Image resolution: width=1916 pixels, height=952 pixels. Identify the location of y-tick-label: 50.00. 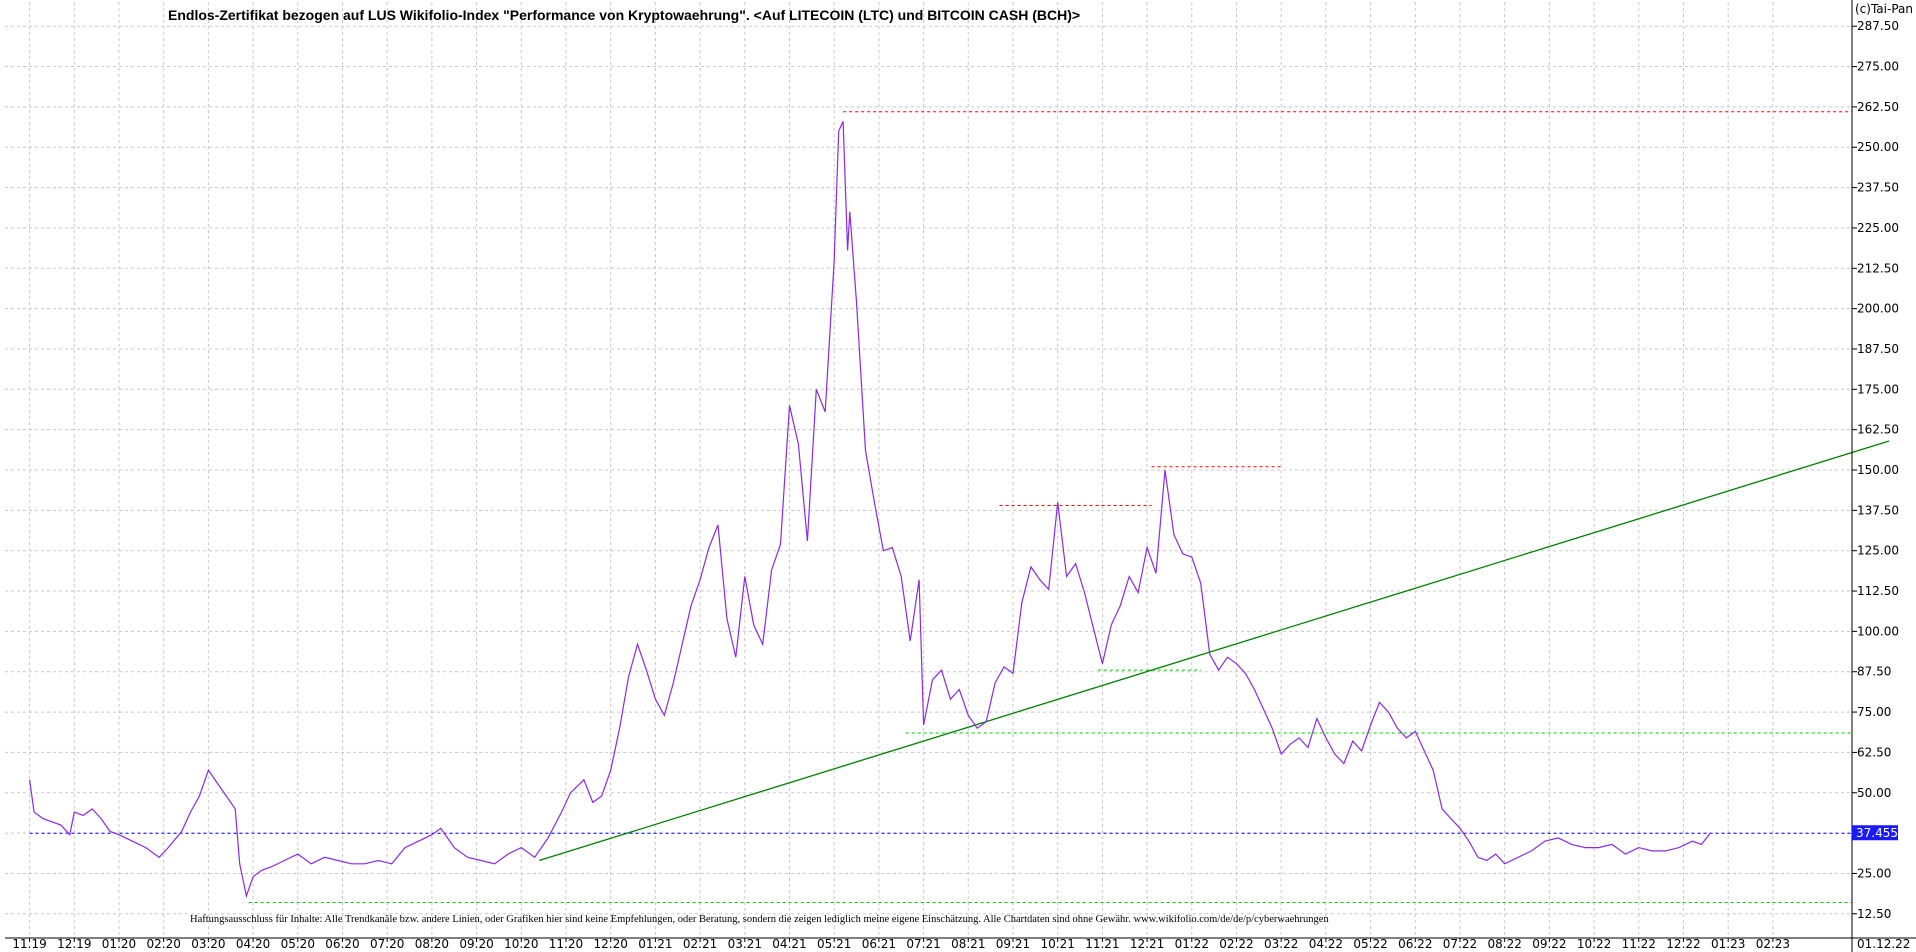
(1874, 793).